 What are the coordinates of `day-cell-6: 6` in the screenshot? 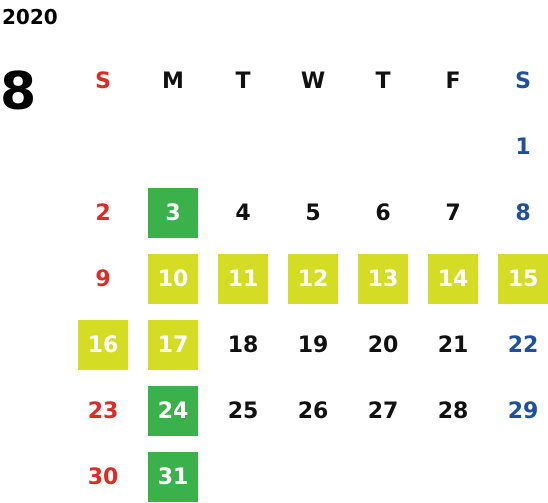 It's located at (383, 213).